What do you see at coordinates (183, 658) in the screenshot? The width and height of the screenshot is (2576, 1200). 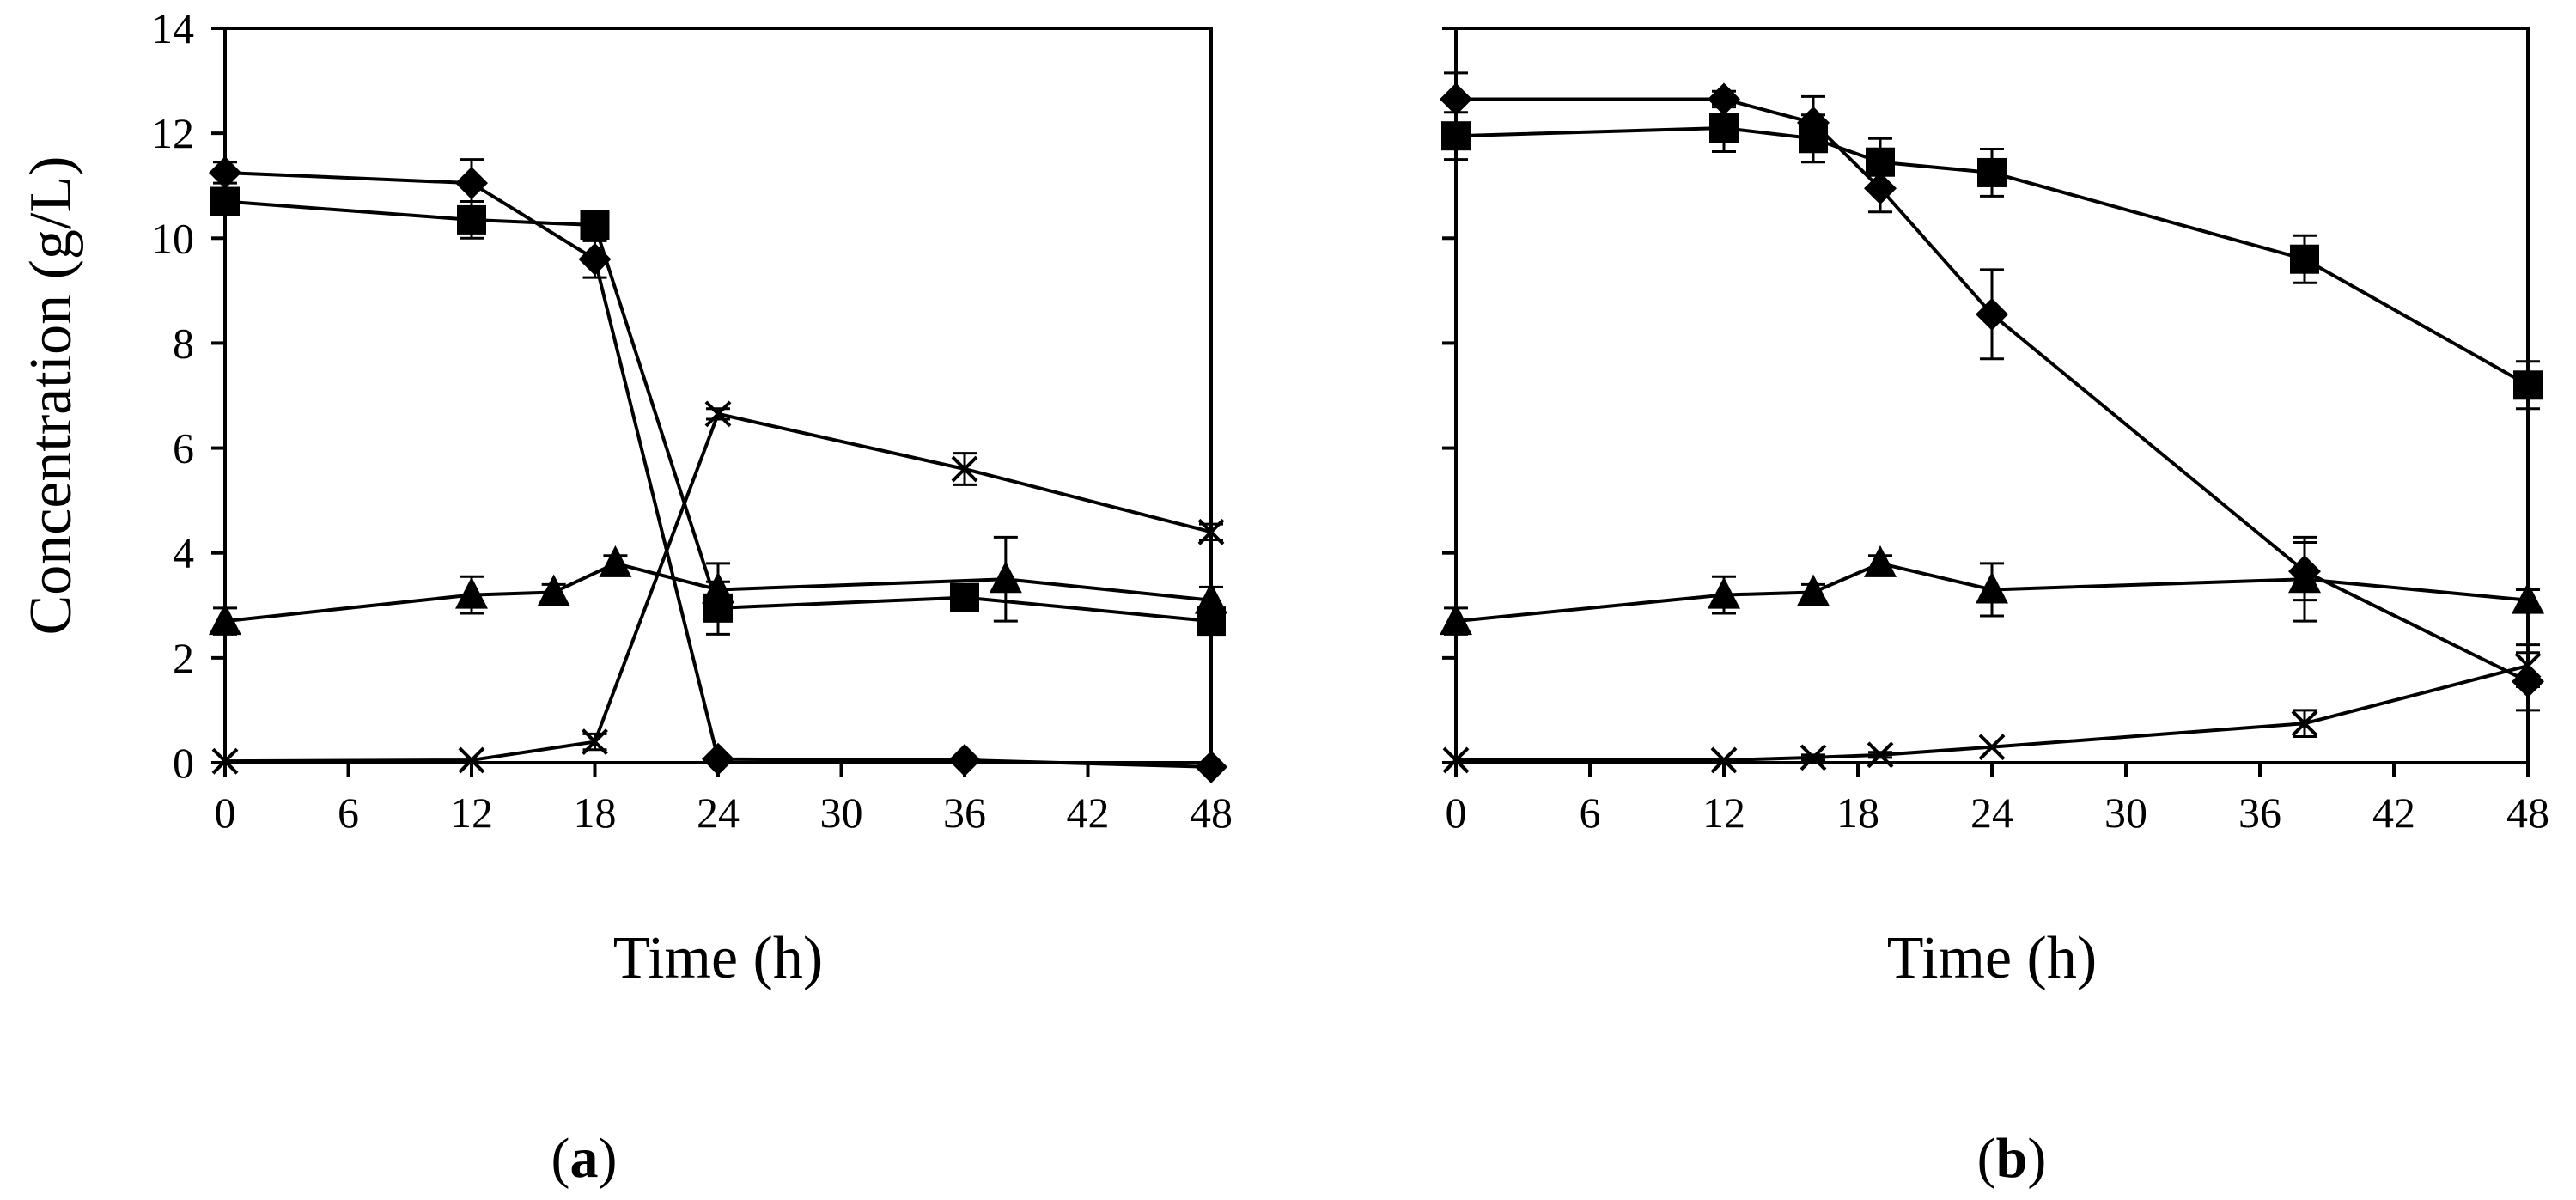 I see `y-tick-label: 2` at bounding box center [183, 658].